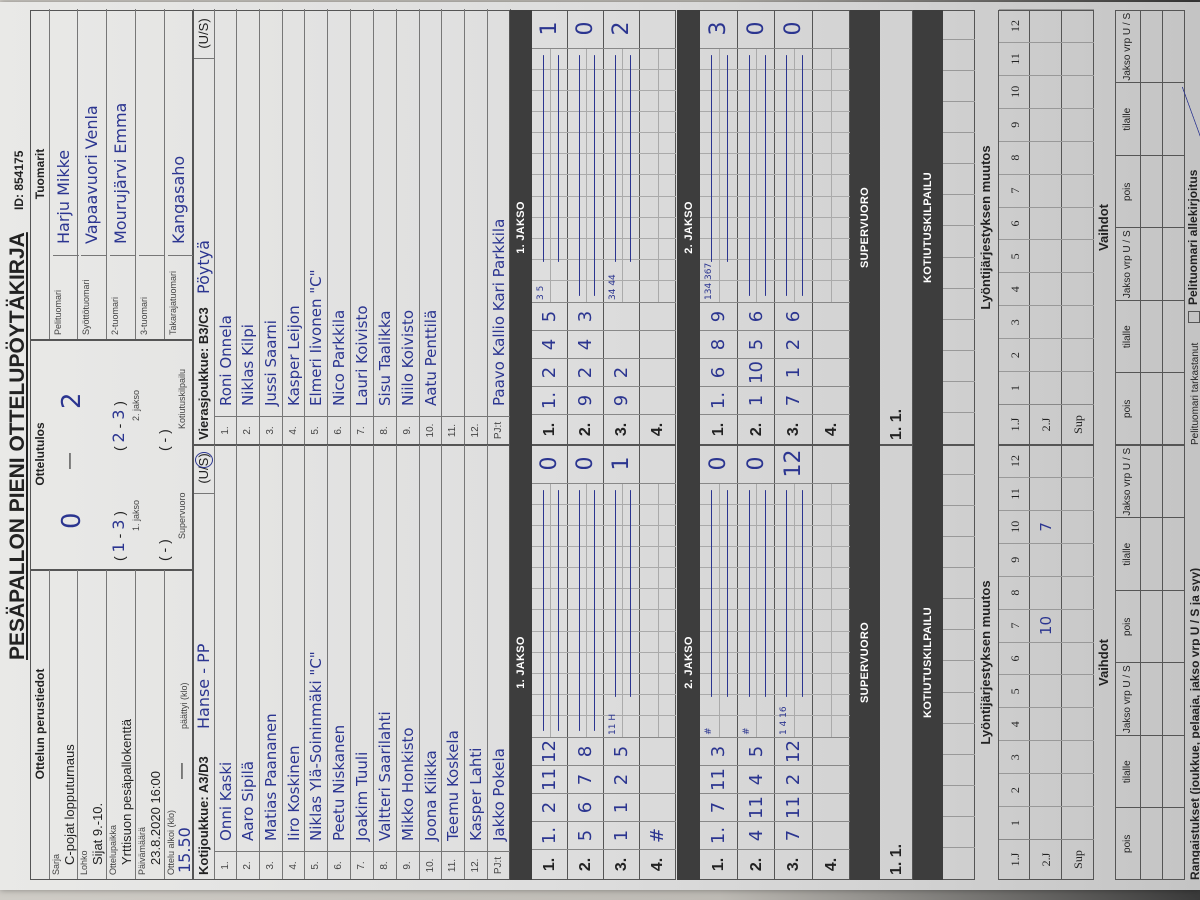 The image size is (1200, 900). Describe the element at coordinates (204, 34) in the screenshot. I see `away-us-selector: (U/S)` at that location.